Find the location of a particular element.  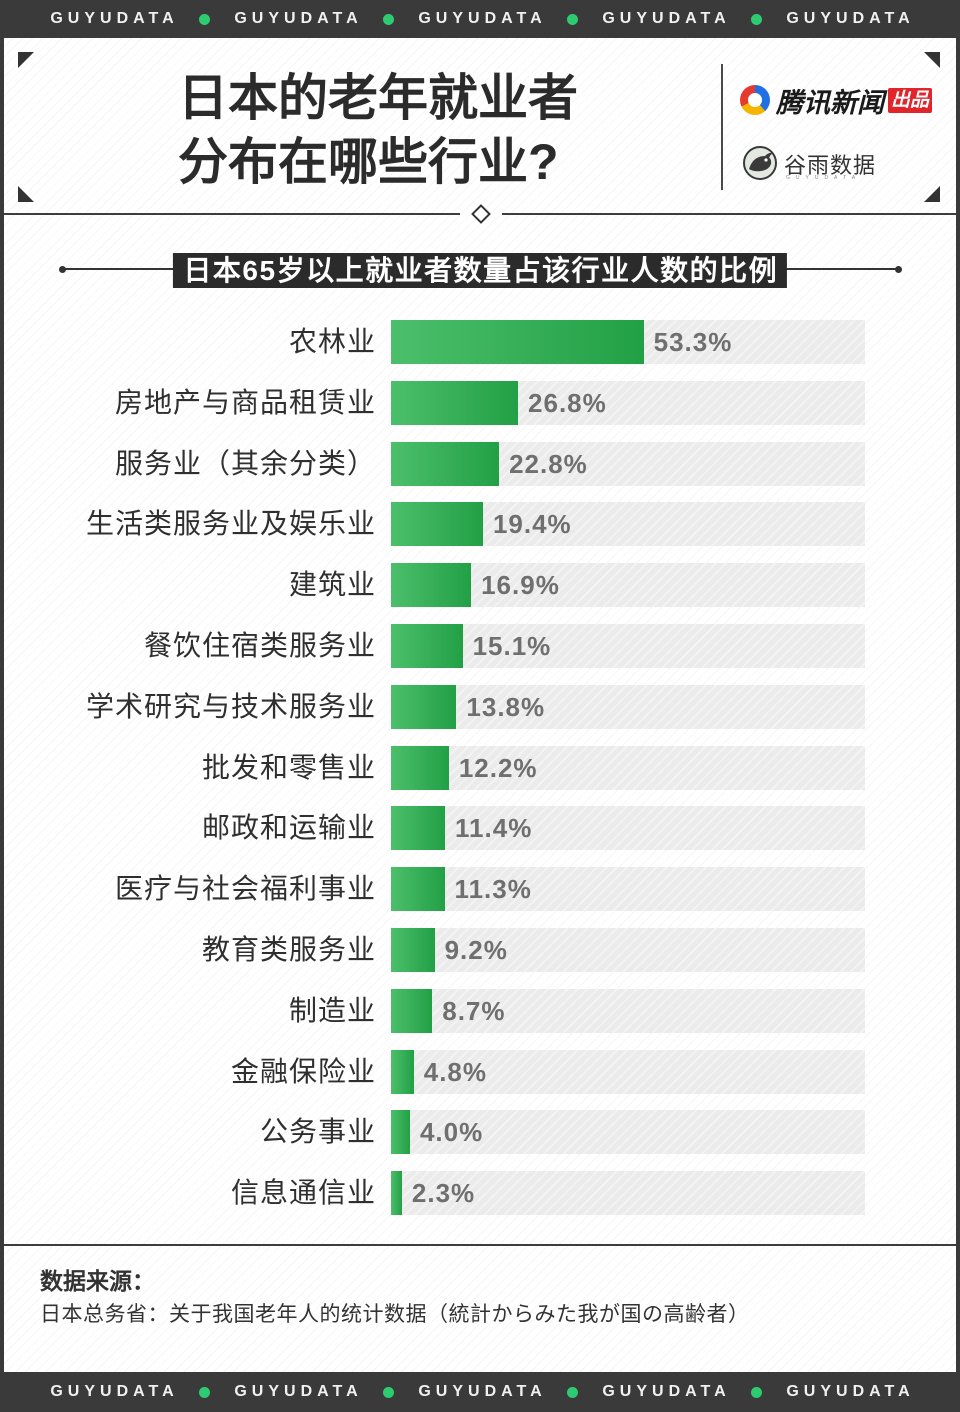

value-label: 19.4% is located at coordinates (532, 524).